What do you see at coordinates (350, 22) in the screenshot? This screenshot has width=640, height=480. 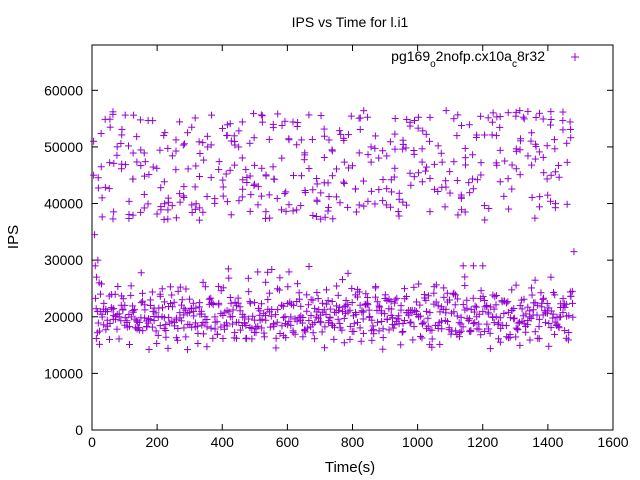 I see `chart-title: IPS vs Time for l.i1` at bounding box center [350, 22].